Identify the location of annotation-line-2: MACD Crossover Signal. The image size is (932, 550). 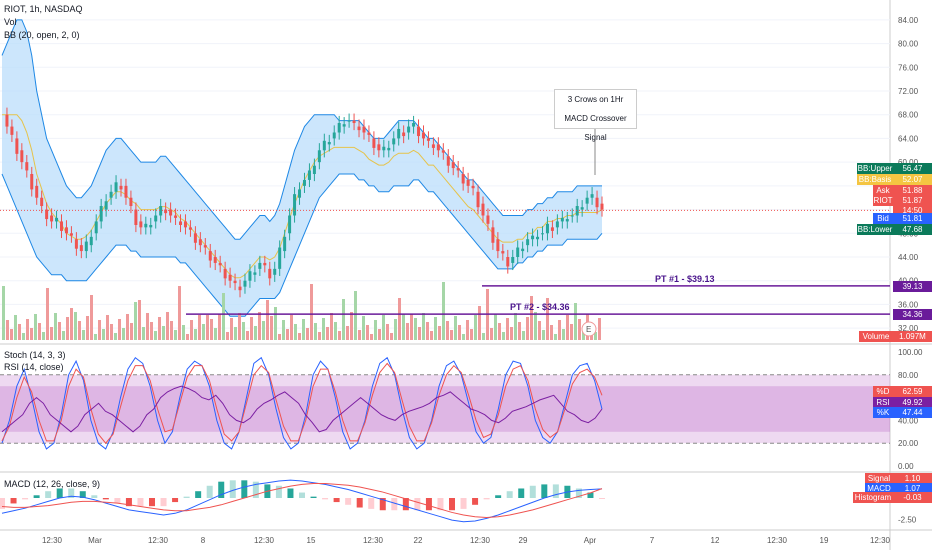
(595, 128).